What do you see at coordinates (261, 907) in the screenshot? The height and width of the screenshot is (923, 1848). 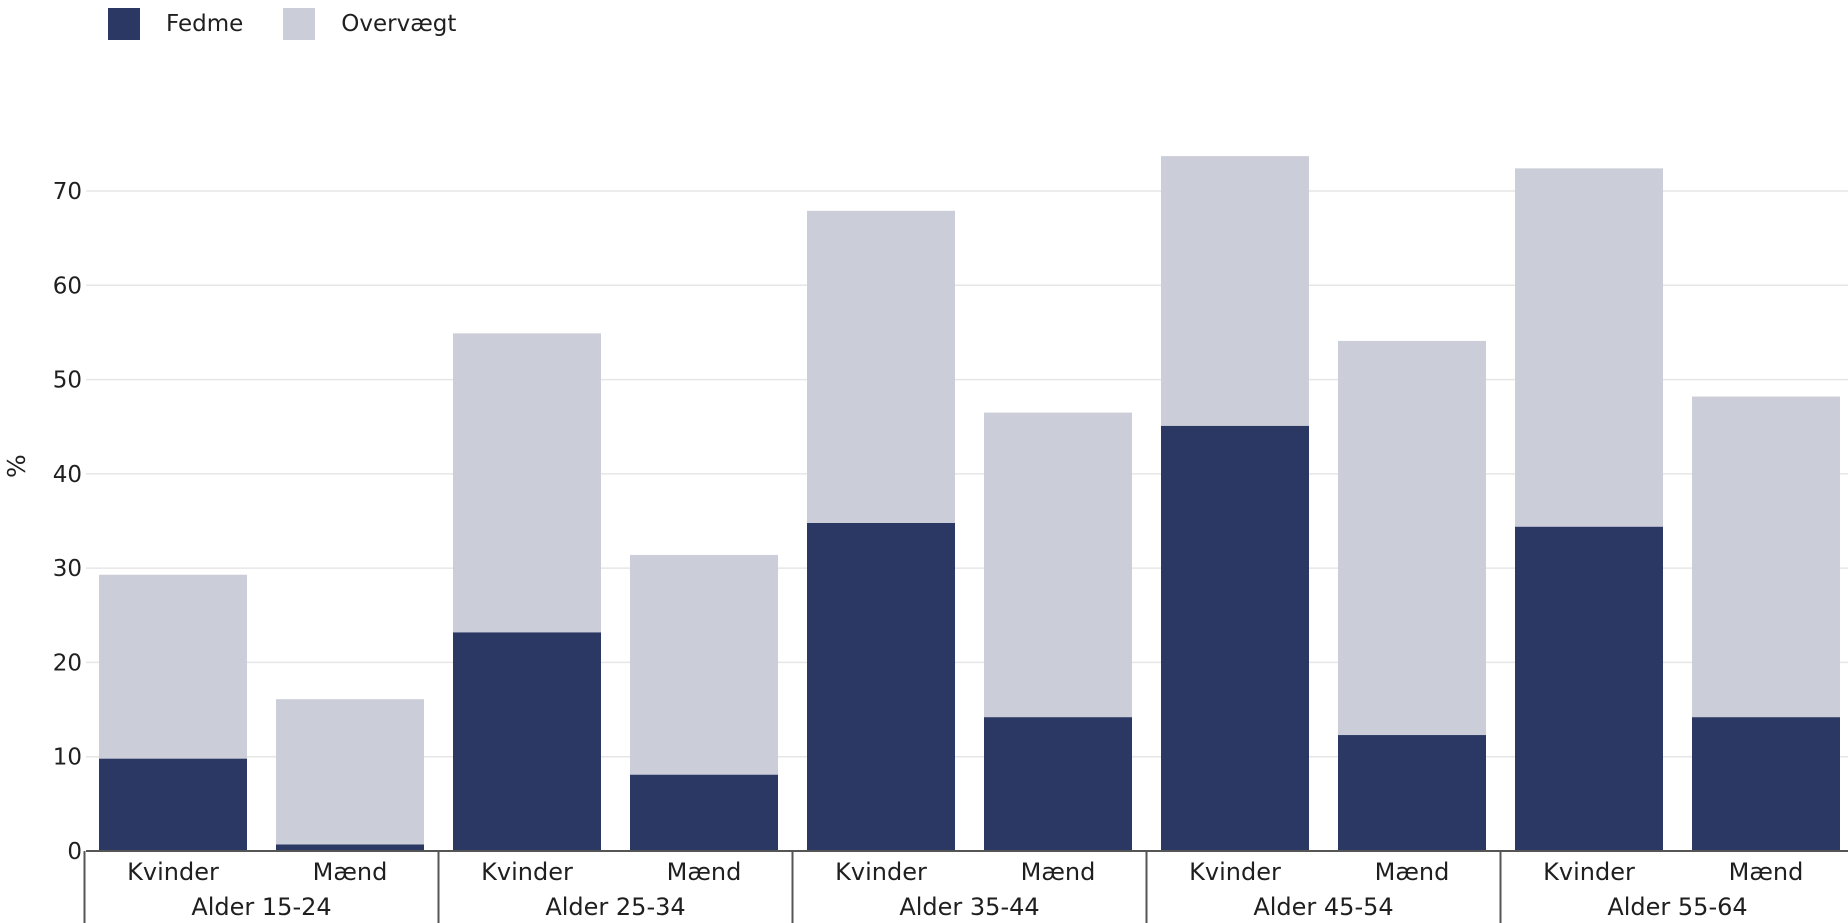 I see `group-label: Alder 15-24` at bounding box center [261, 907].